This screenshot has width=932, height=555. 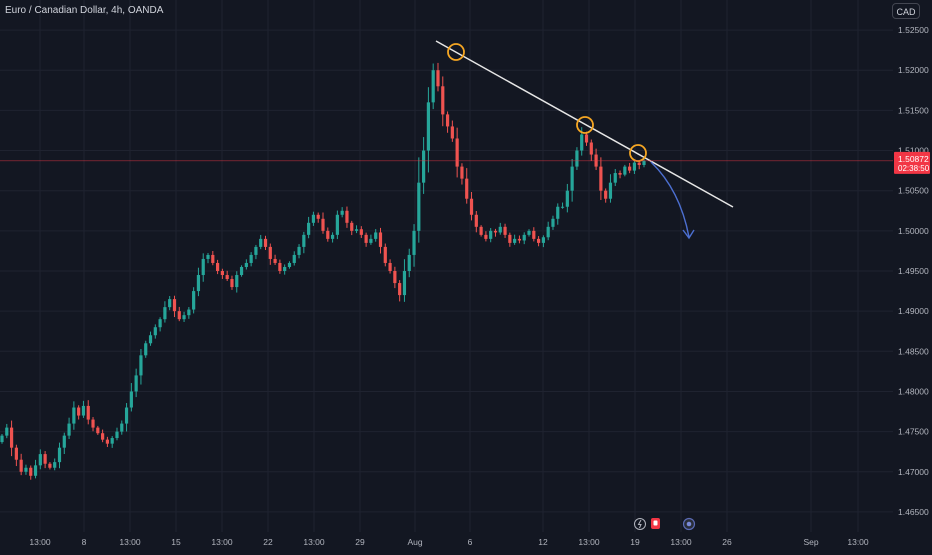 What do you see at coordinates (640, 524) in the screenshot?
I see `lightning-event-icon` at bounding box center [640, 524].